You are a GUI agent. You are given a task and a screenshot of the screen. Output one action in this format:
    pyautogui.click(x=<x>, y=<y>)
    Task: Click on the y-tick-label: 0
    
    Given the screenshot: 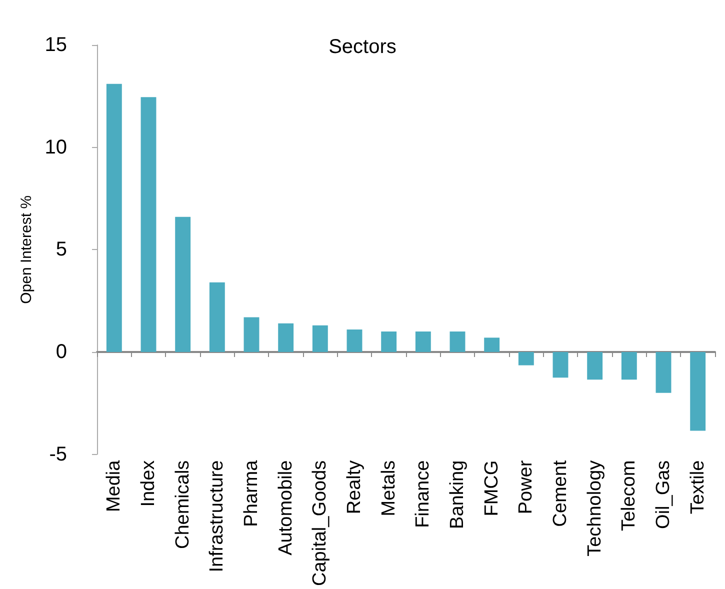 What is the action you would take?
    pyautogui.click(x=61, y=351)
    